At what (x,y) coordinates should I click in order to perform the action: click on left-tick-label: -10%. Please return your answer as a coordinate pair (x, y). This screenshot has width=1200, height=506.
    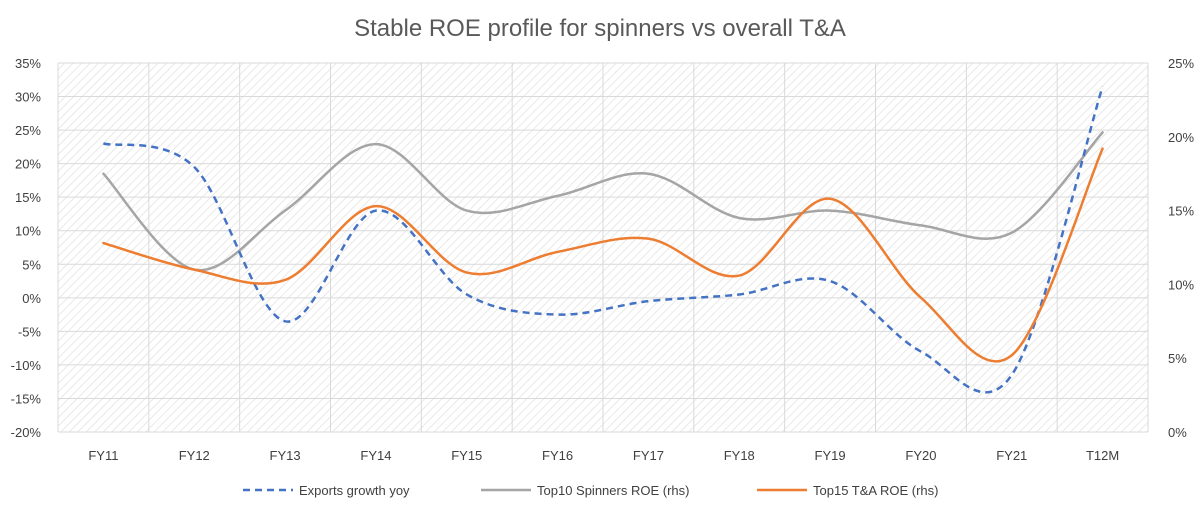
    Looking at the image, I should click on (26, 365).